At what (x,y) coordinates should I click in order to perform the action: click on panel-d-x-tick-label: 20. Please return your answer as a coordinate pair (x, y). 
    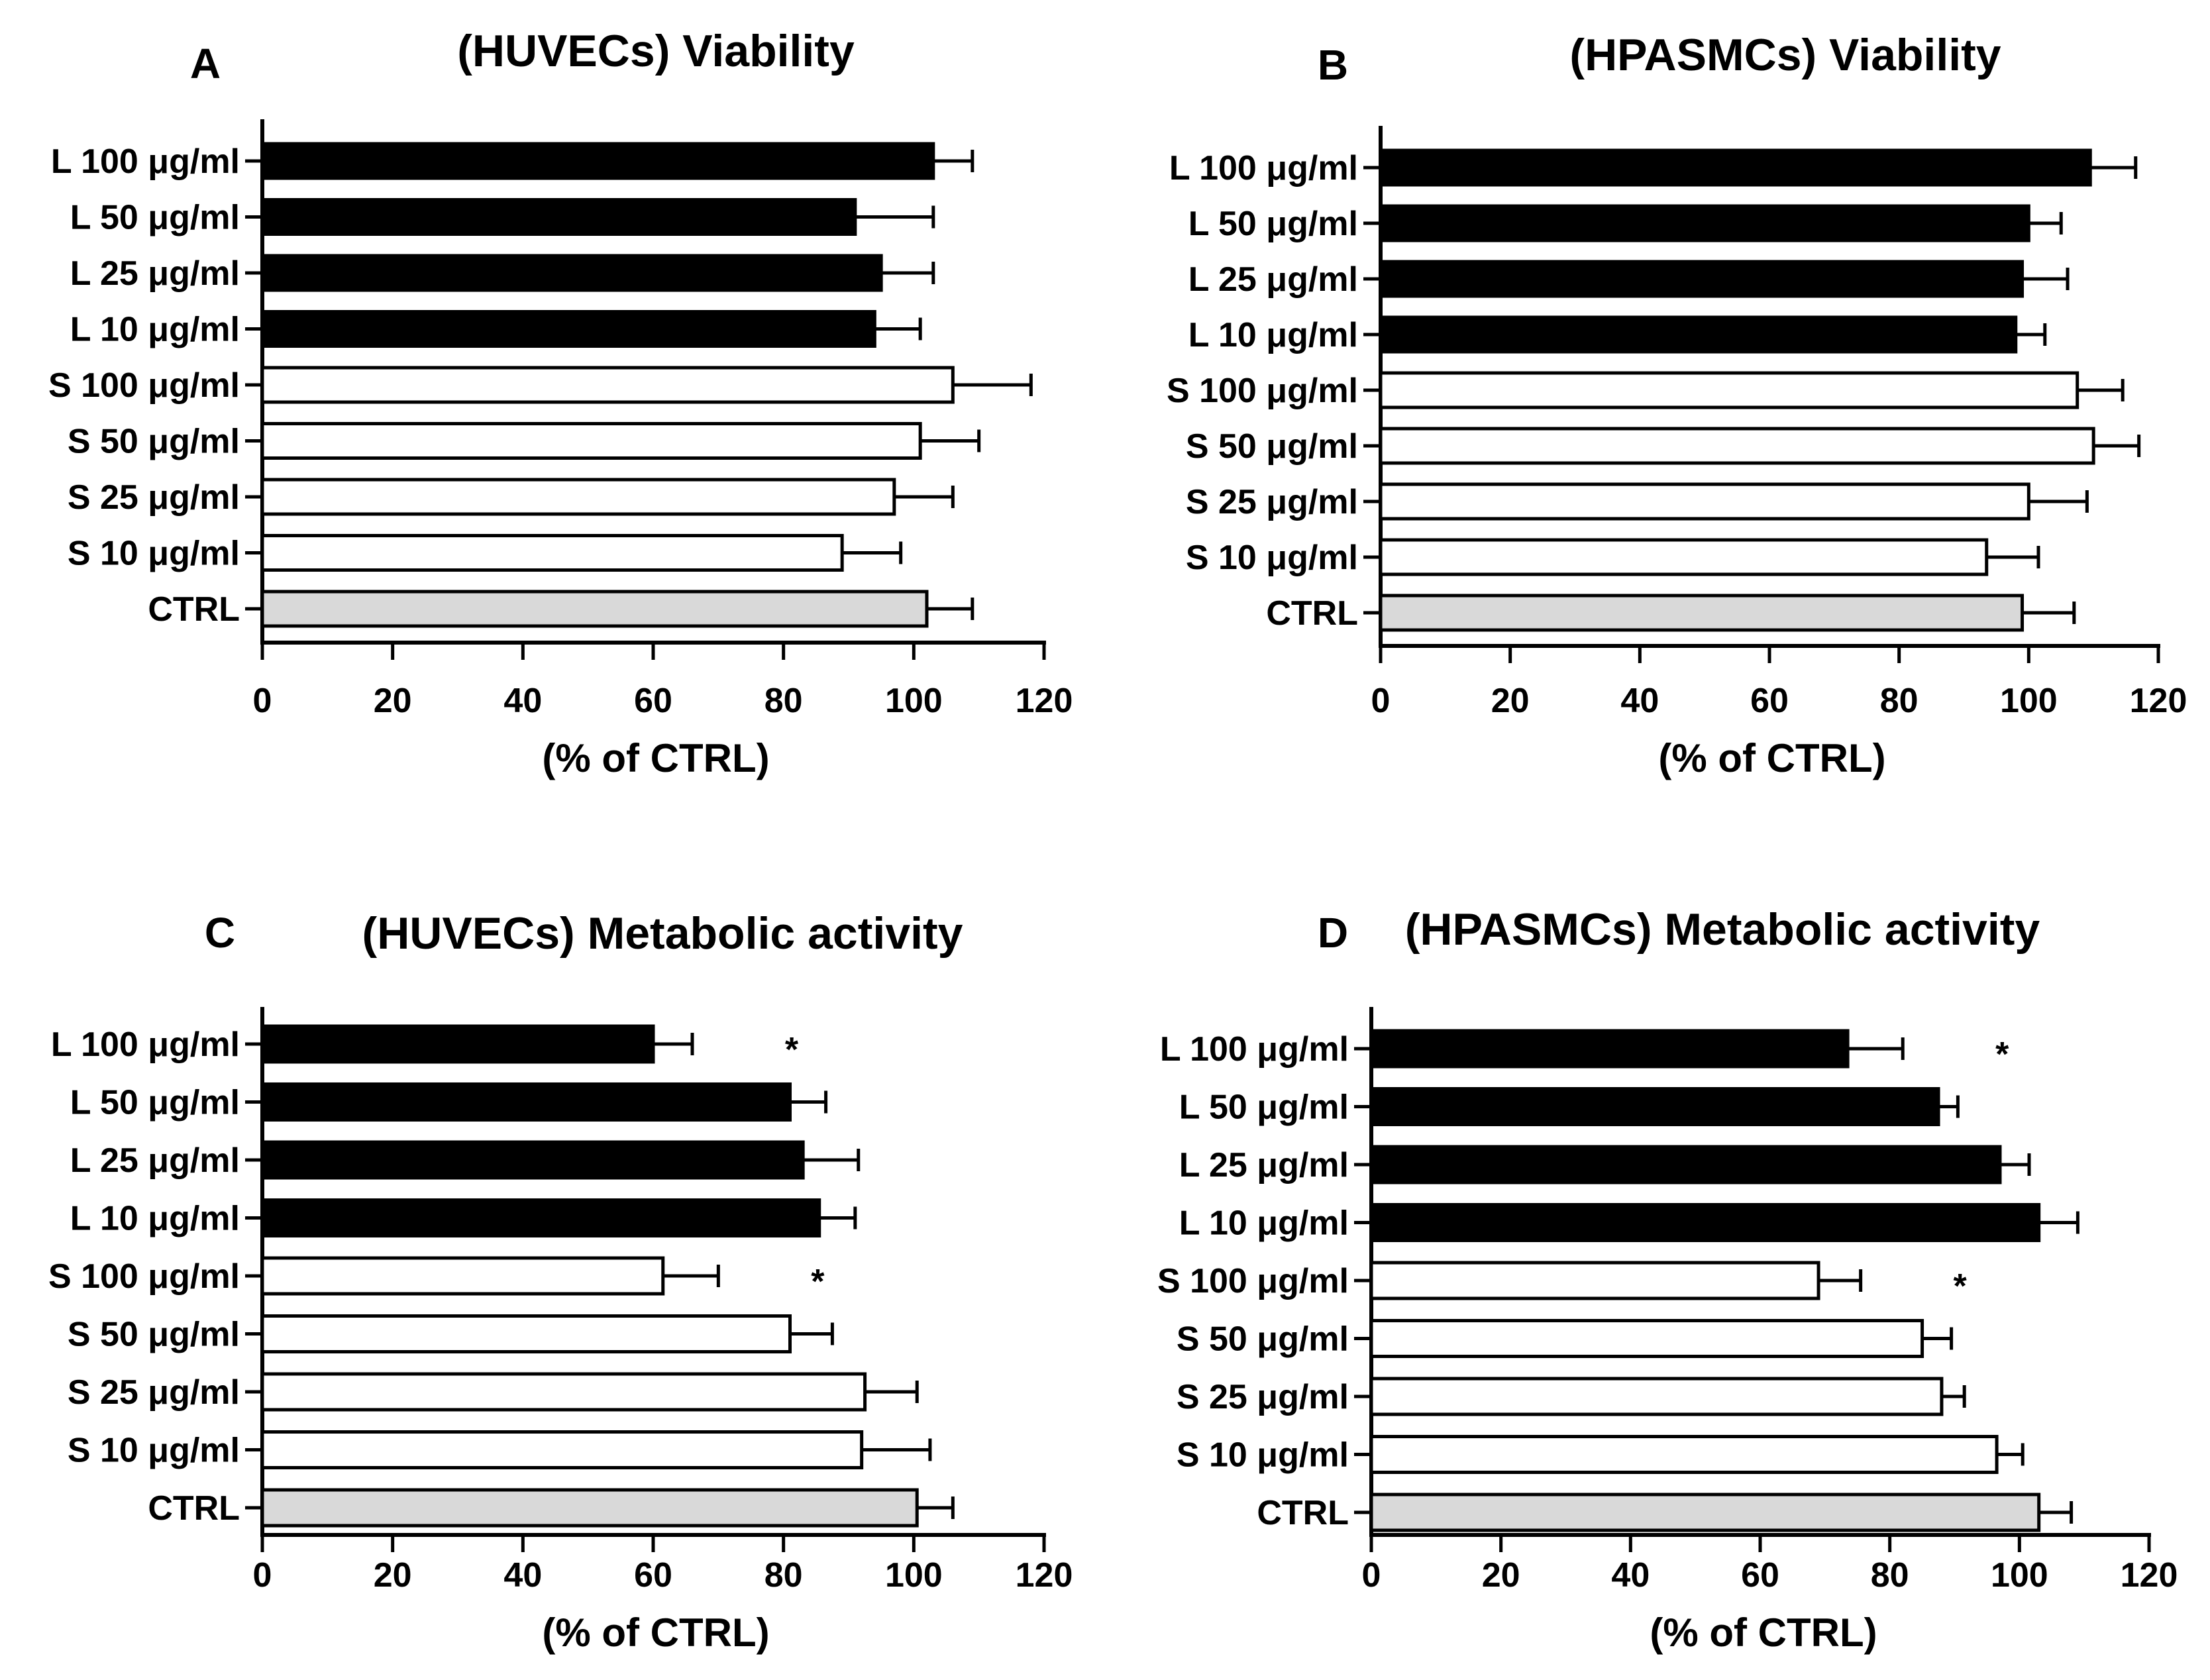
    Looking at the image, I should click on (1501, 1575).